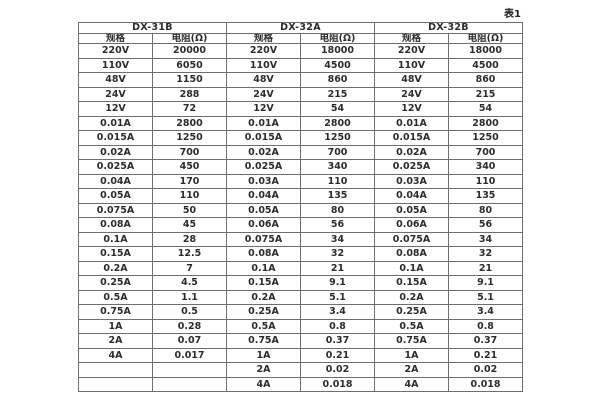  Describe the element at coordinates (448, 28) in the screenshot. I see `section-title-dx-32b: DX-32B` at that location.